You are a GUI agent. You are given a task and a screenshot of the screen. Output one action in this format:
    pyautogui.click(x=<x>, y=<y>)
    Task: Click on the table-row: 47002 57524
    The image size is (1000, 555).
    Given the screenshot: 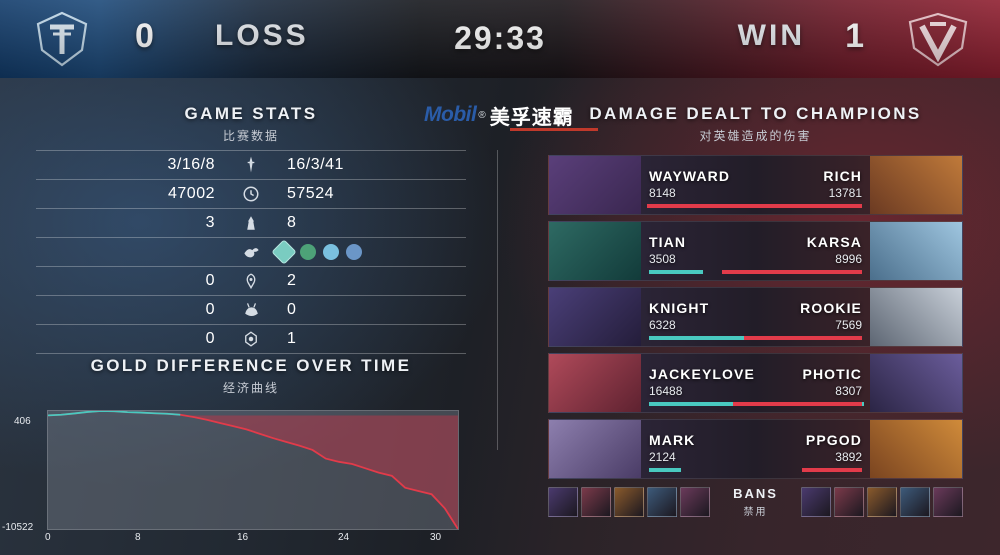 What is the action you would take?
    pyautogui.click(x=251, y=194)
    